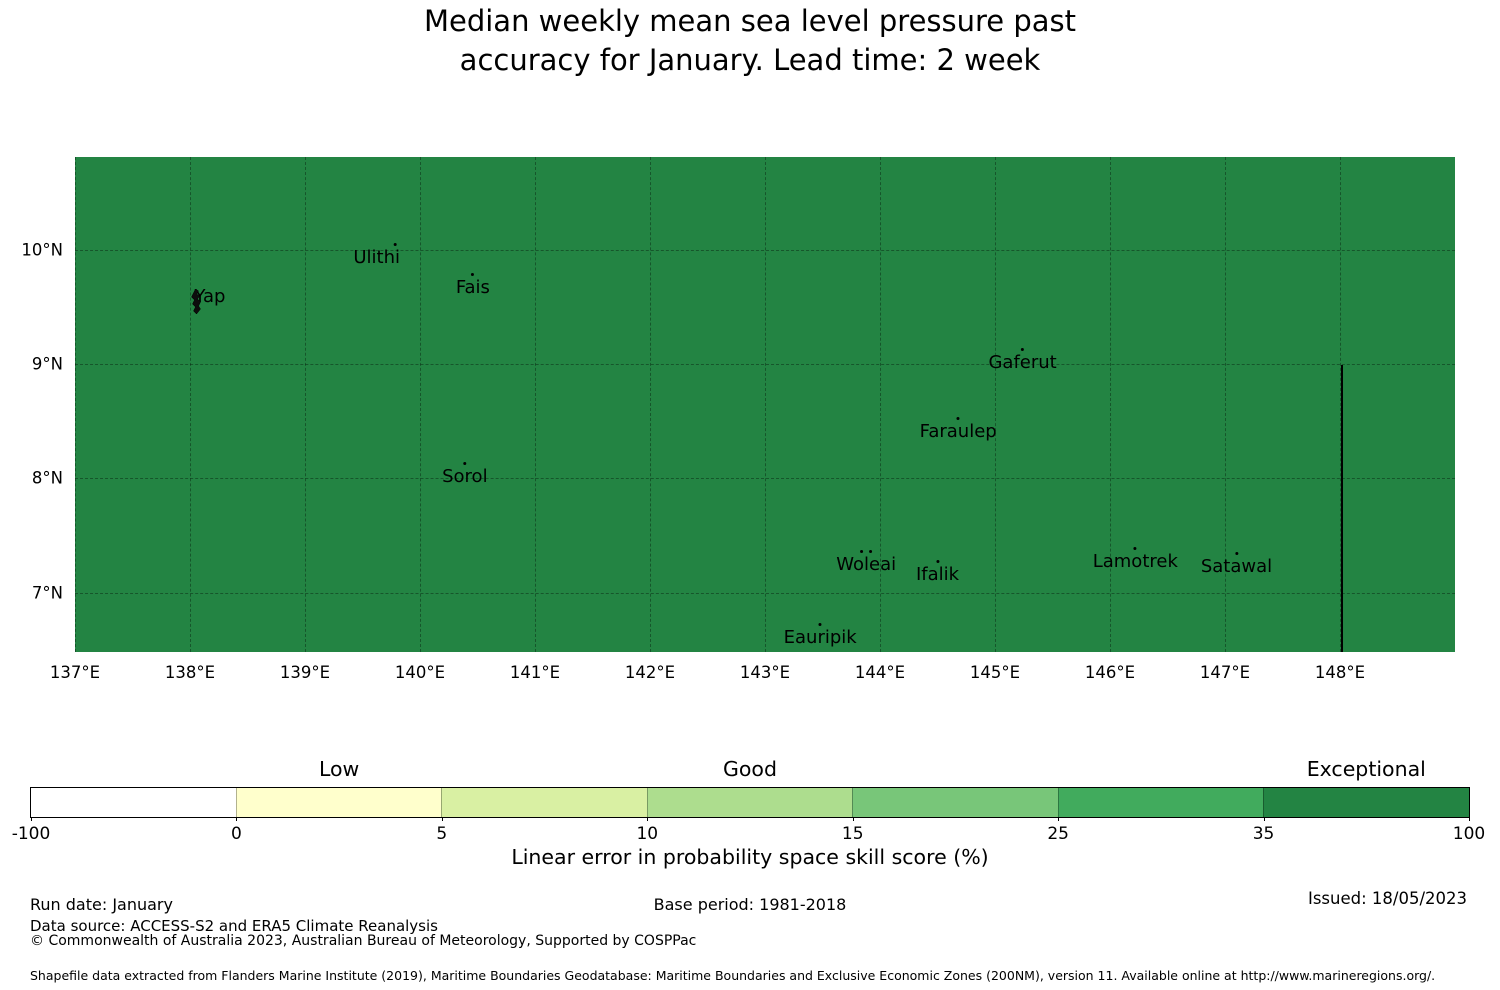 The image size is (1500, 990). I want to click on run-date-text: Run date: January, so click(101, 904).